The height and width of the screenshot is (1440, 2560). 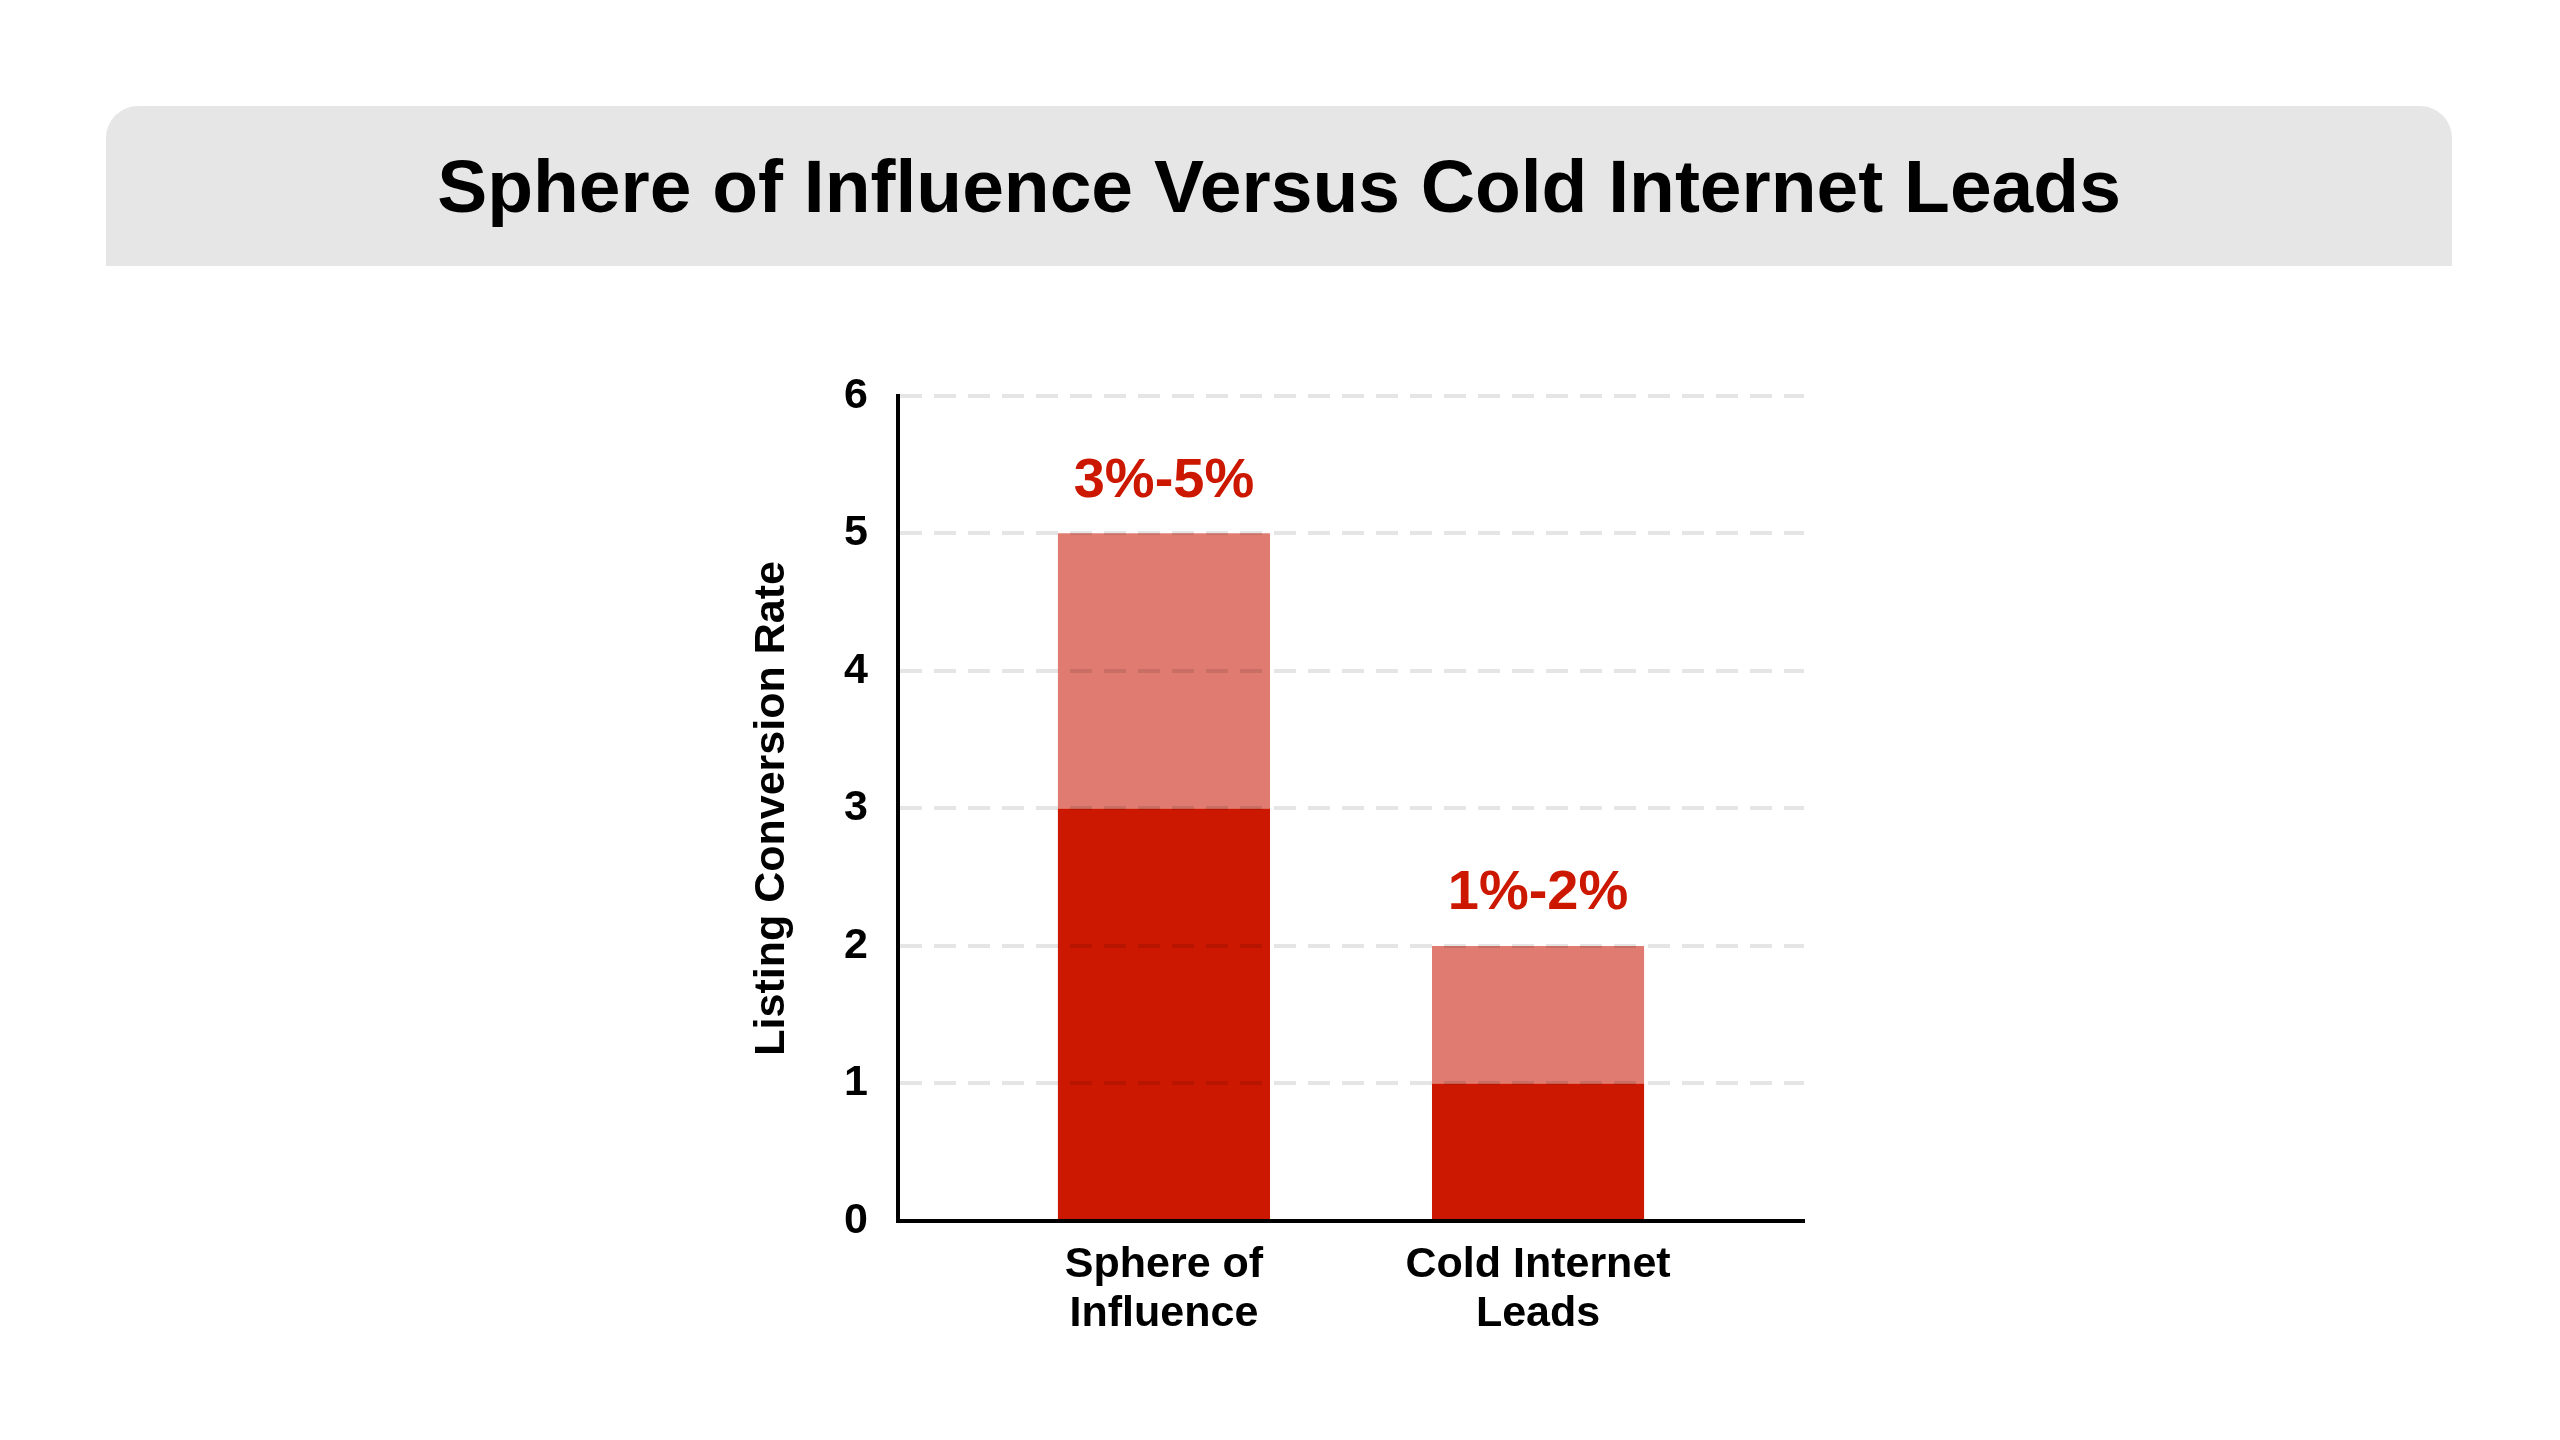 I want to click on y-axis-title: Listing Conversion Rate, so click(x=768, y=808).